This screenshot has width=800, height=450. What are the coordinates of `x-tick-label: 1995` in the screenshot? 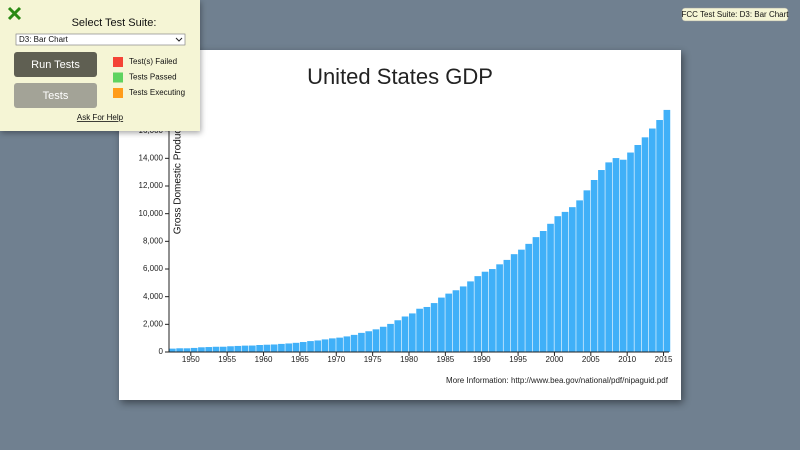 It's located at (518, 359).